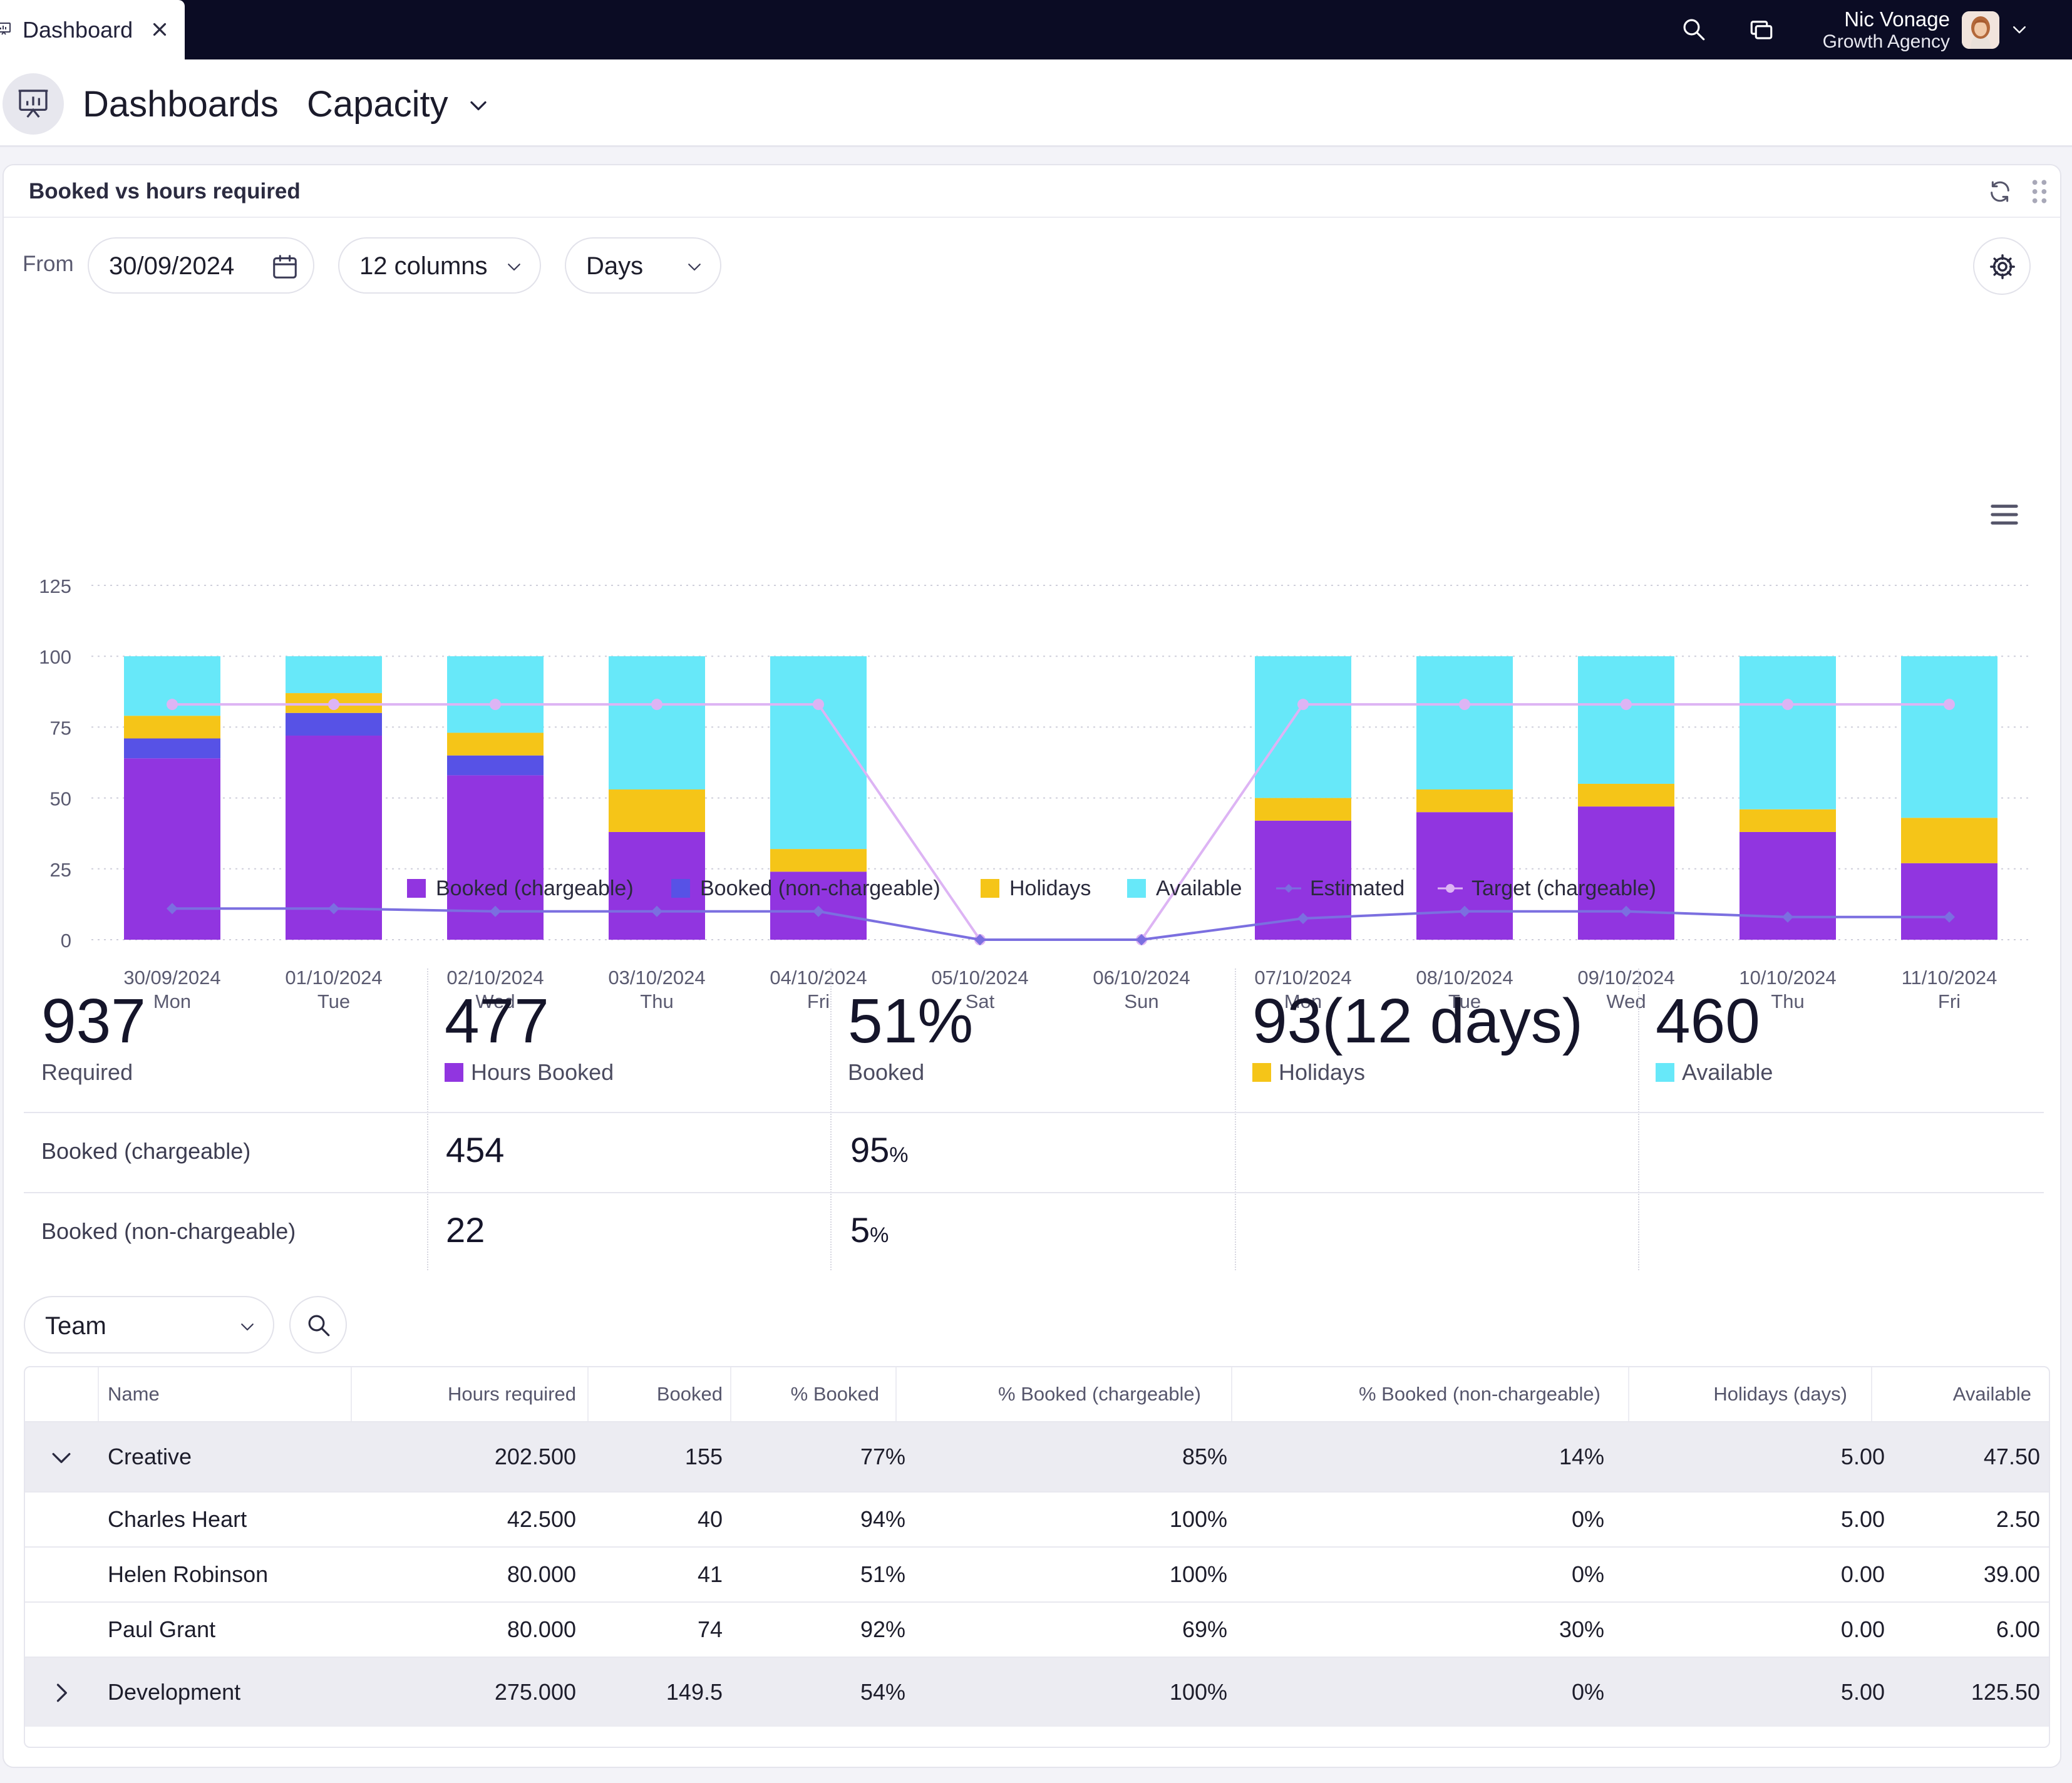  Describe the element at coordinates (710, 1519) in the screenshot. I see `cell-booked: 40` at that location.